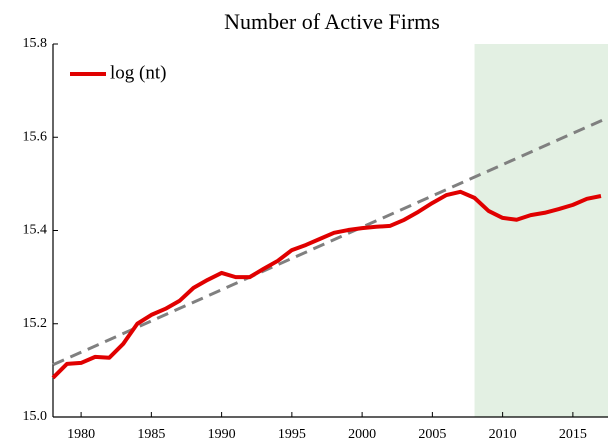 This screenshot has height=443, width=608. What do you see at coordinates (573, 434) in the screenshot?
I see `x-tick-label: 2015` at bounding box center [573, 434].